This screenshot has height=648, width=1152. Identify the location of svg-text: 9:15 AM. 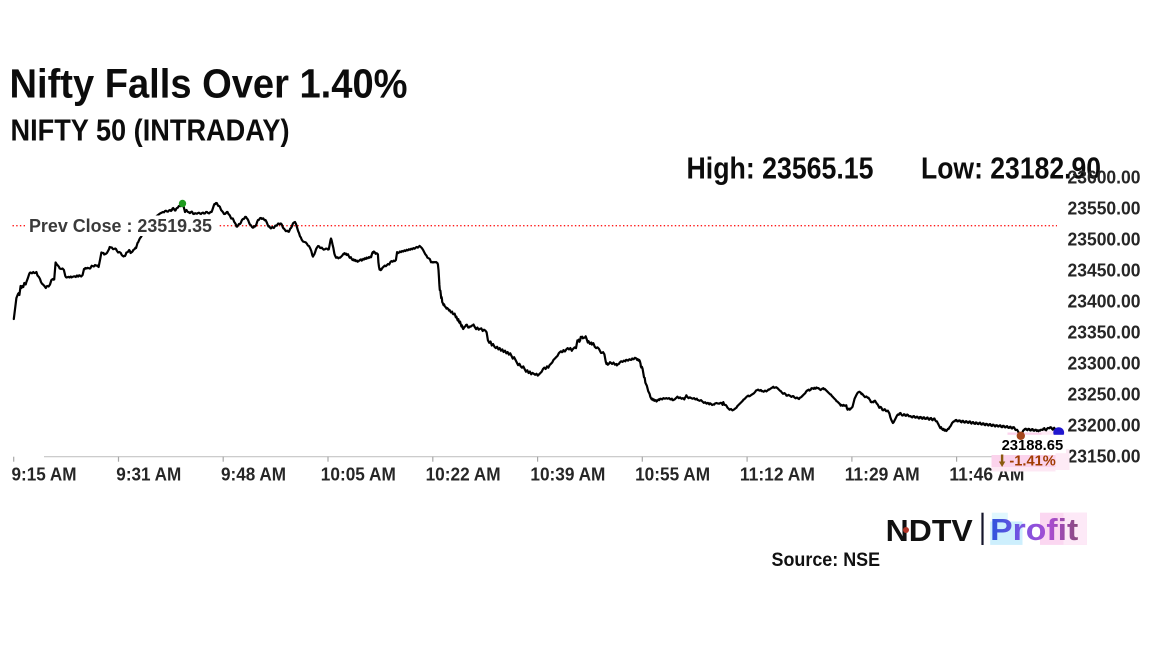
(44, 474).